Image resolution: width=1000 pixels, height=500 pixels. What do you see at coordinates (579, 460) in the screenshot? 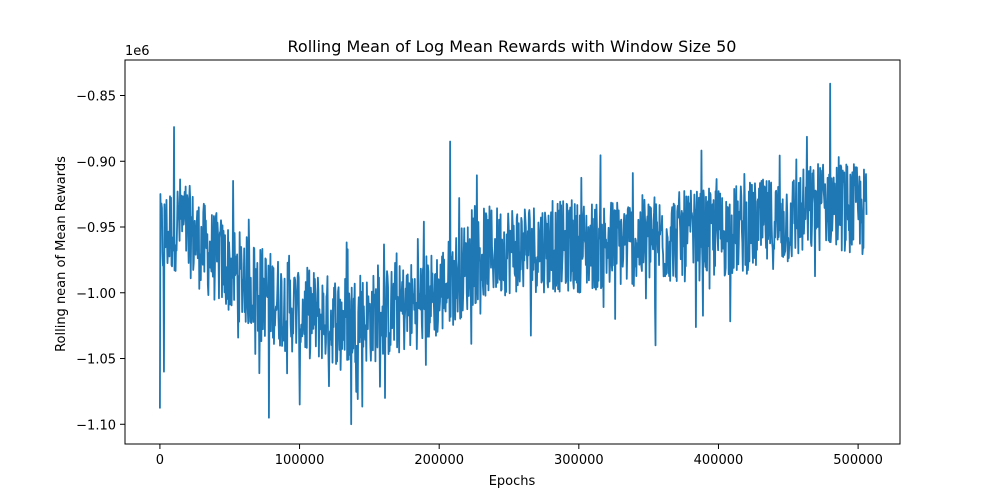
I see `x-tick-label: 300000` at bounding box center [579, 460].